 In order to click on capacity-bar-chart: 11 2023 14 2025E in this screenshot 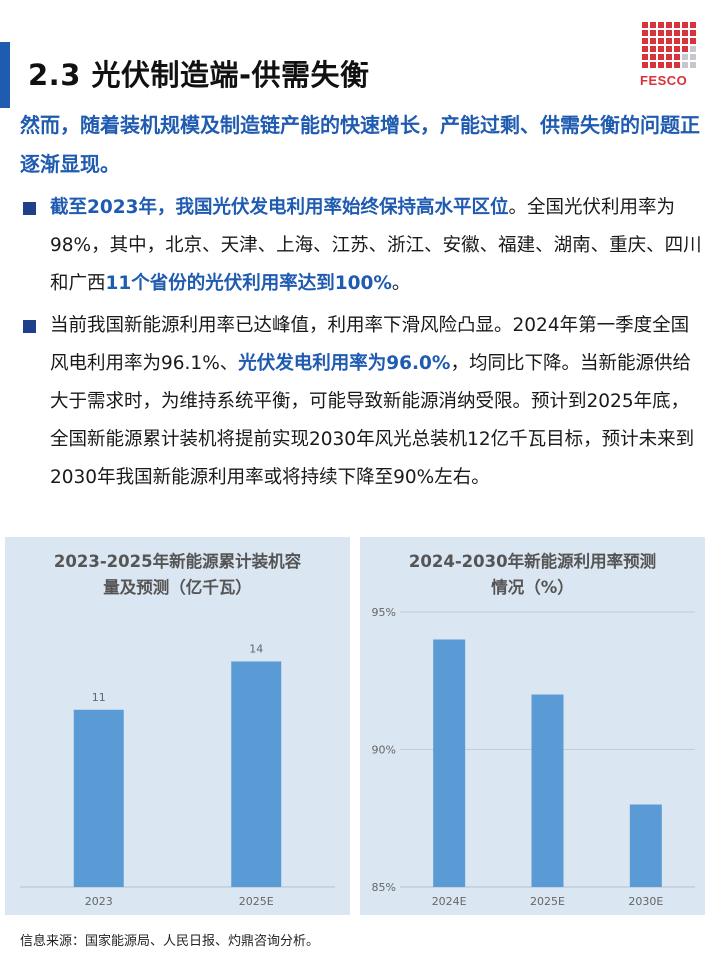, I will do `click(177, 775)`.